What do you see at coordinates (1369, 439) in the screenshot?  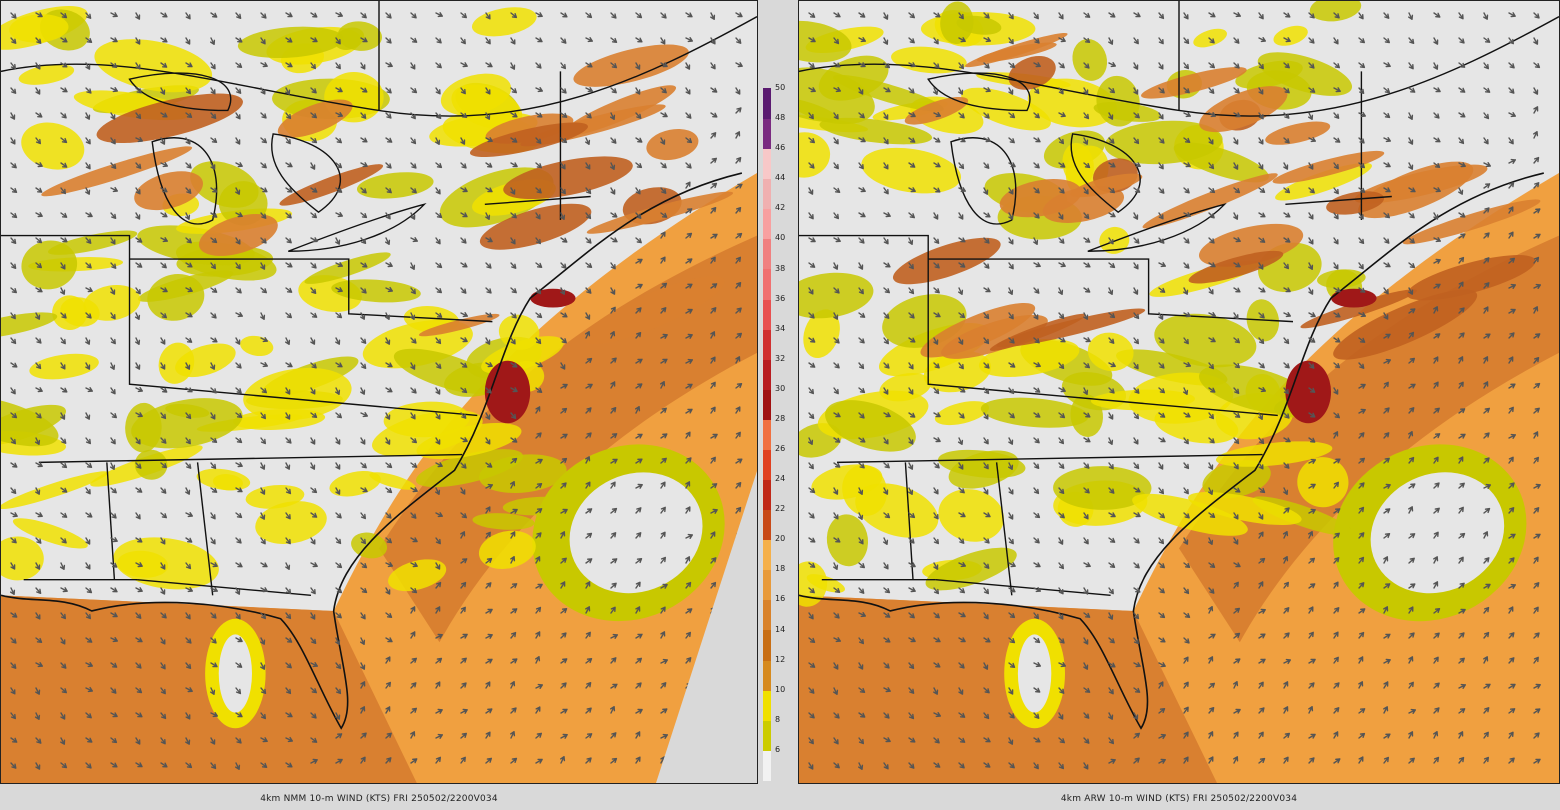 I see `ocean-wind-band` at bounding box center [1369, 439].